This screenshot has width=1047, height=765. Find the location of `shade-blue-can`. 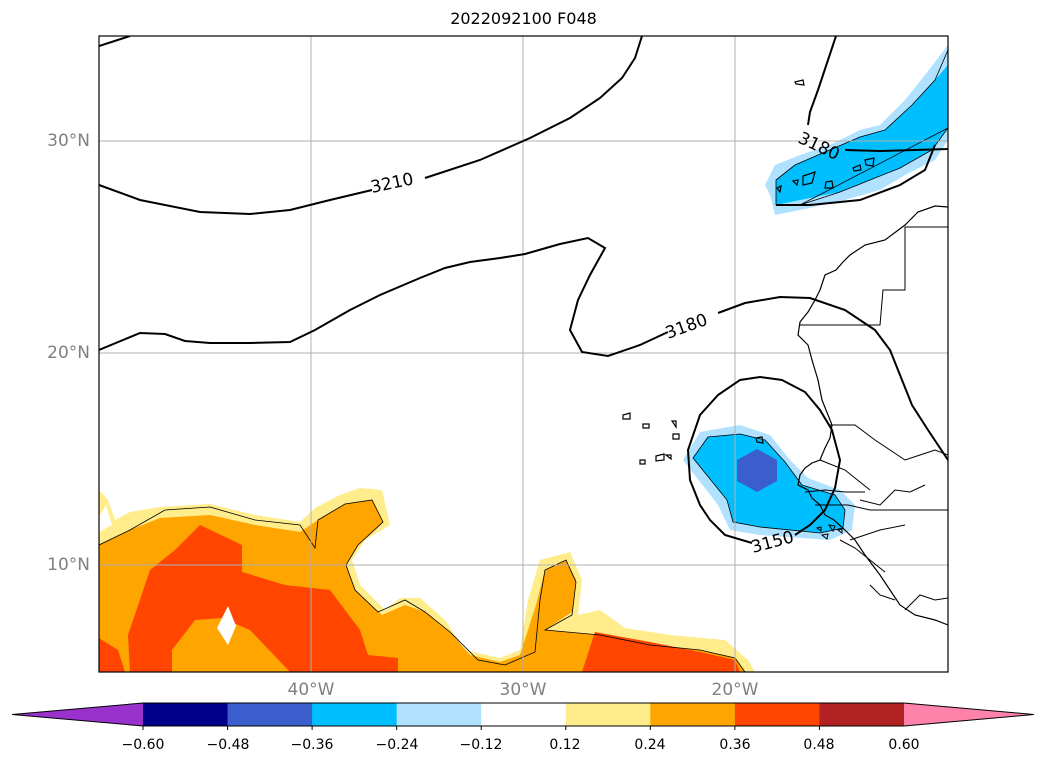

shade-blue-can is located at coordinates (862, 135).